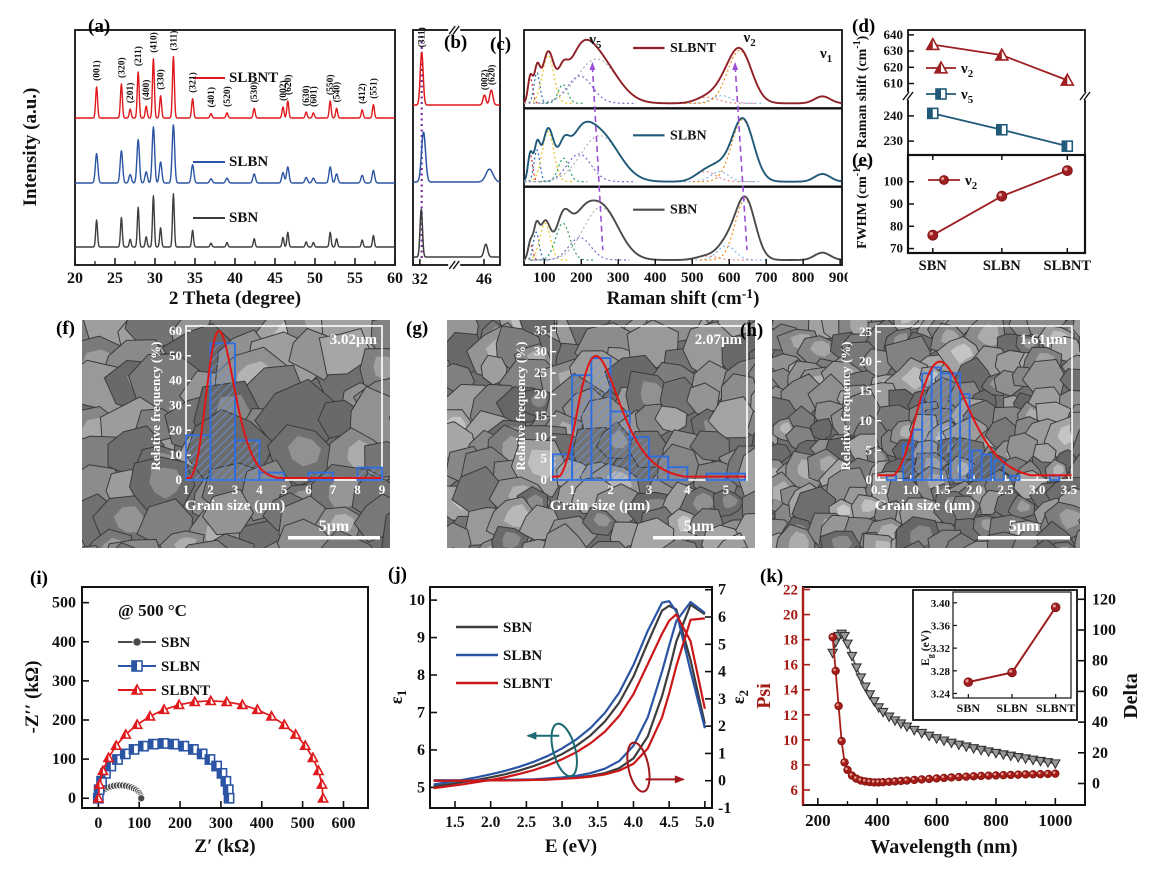  I want to click on svg-text: 30, so click(155, 278).